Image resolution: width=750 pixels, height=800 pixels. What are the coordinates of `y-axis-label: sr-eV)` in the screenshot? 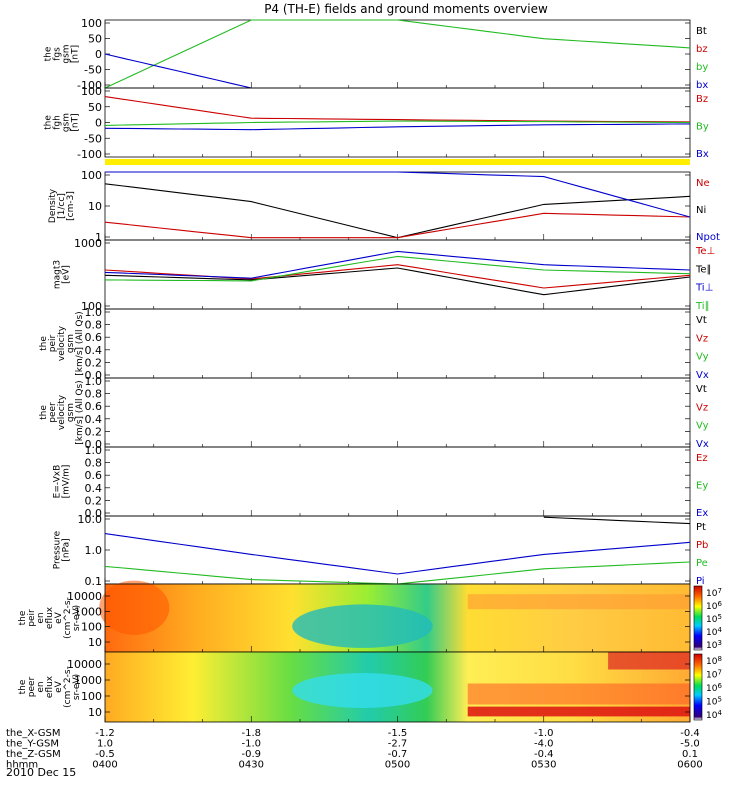 It's located at (77, 618).